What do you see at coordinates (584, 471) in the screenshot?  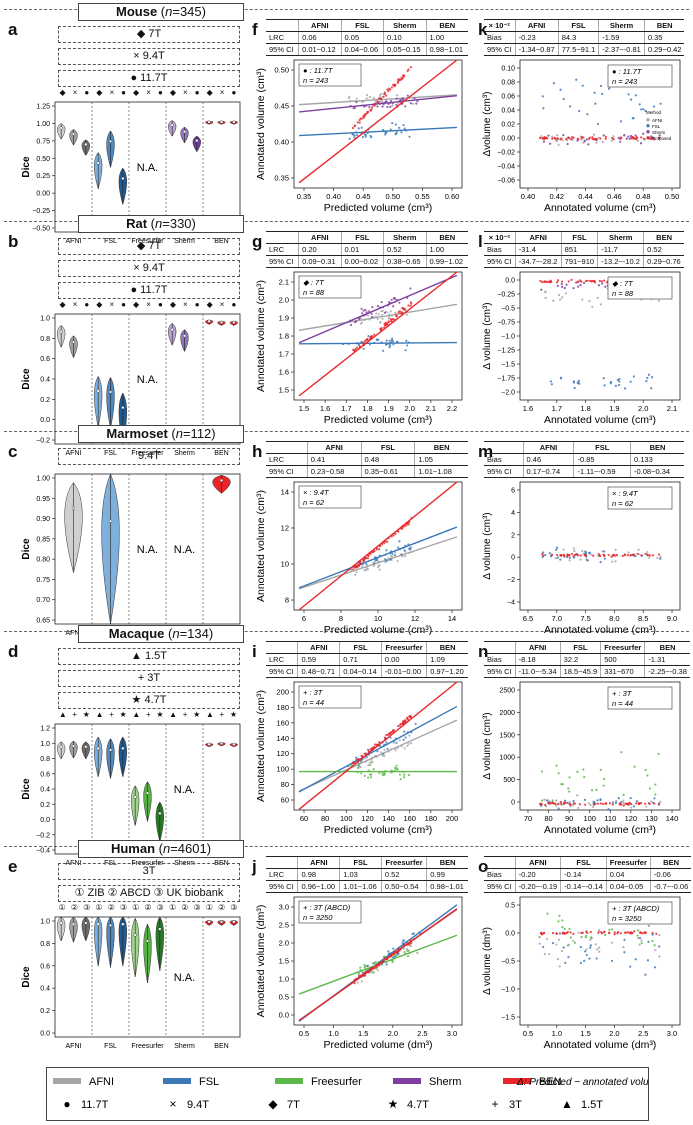 I see `table-row: 95% CI 0.17~0.74 -1.11~-0.59 -0.08~0.34` at bounding box center [584, 471].